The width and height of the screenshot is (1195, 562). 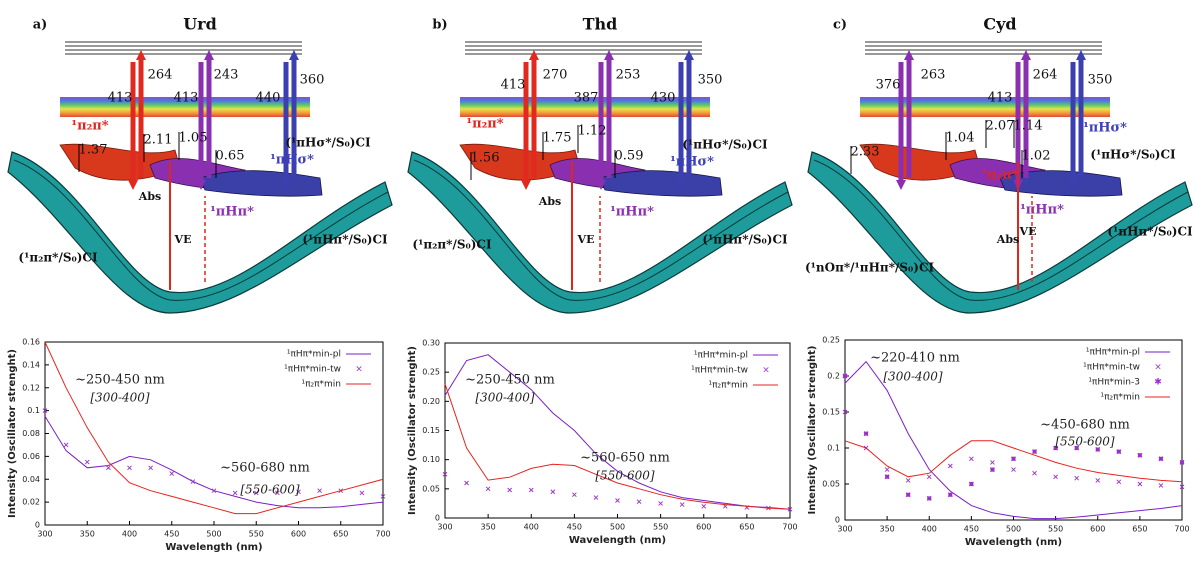 What do you see at coordinates (382, 534) in the screenshot?
I see `x-tick-label: 700` at bounding box center [382, 534].